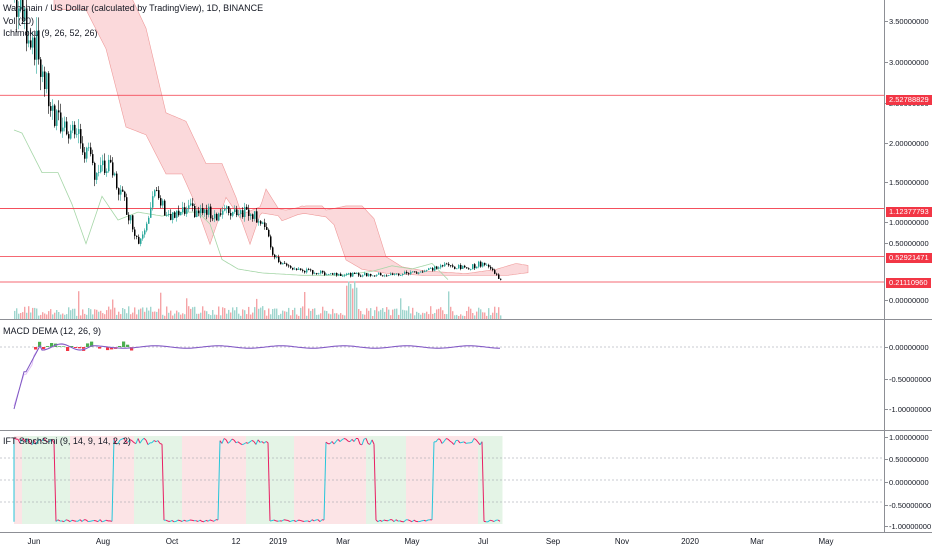 The width and height of the screenshot is (932, 551). What do you see at coordinates (910, 379) in the screenshot?
I see `macd-tick: -0.50000000` at bounding box center [910, 379].